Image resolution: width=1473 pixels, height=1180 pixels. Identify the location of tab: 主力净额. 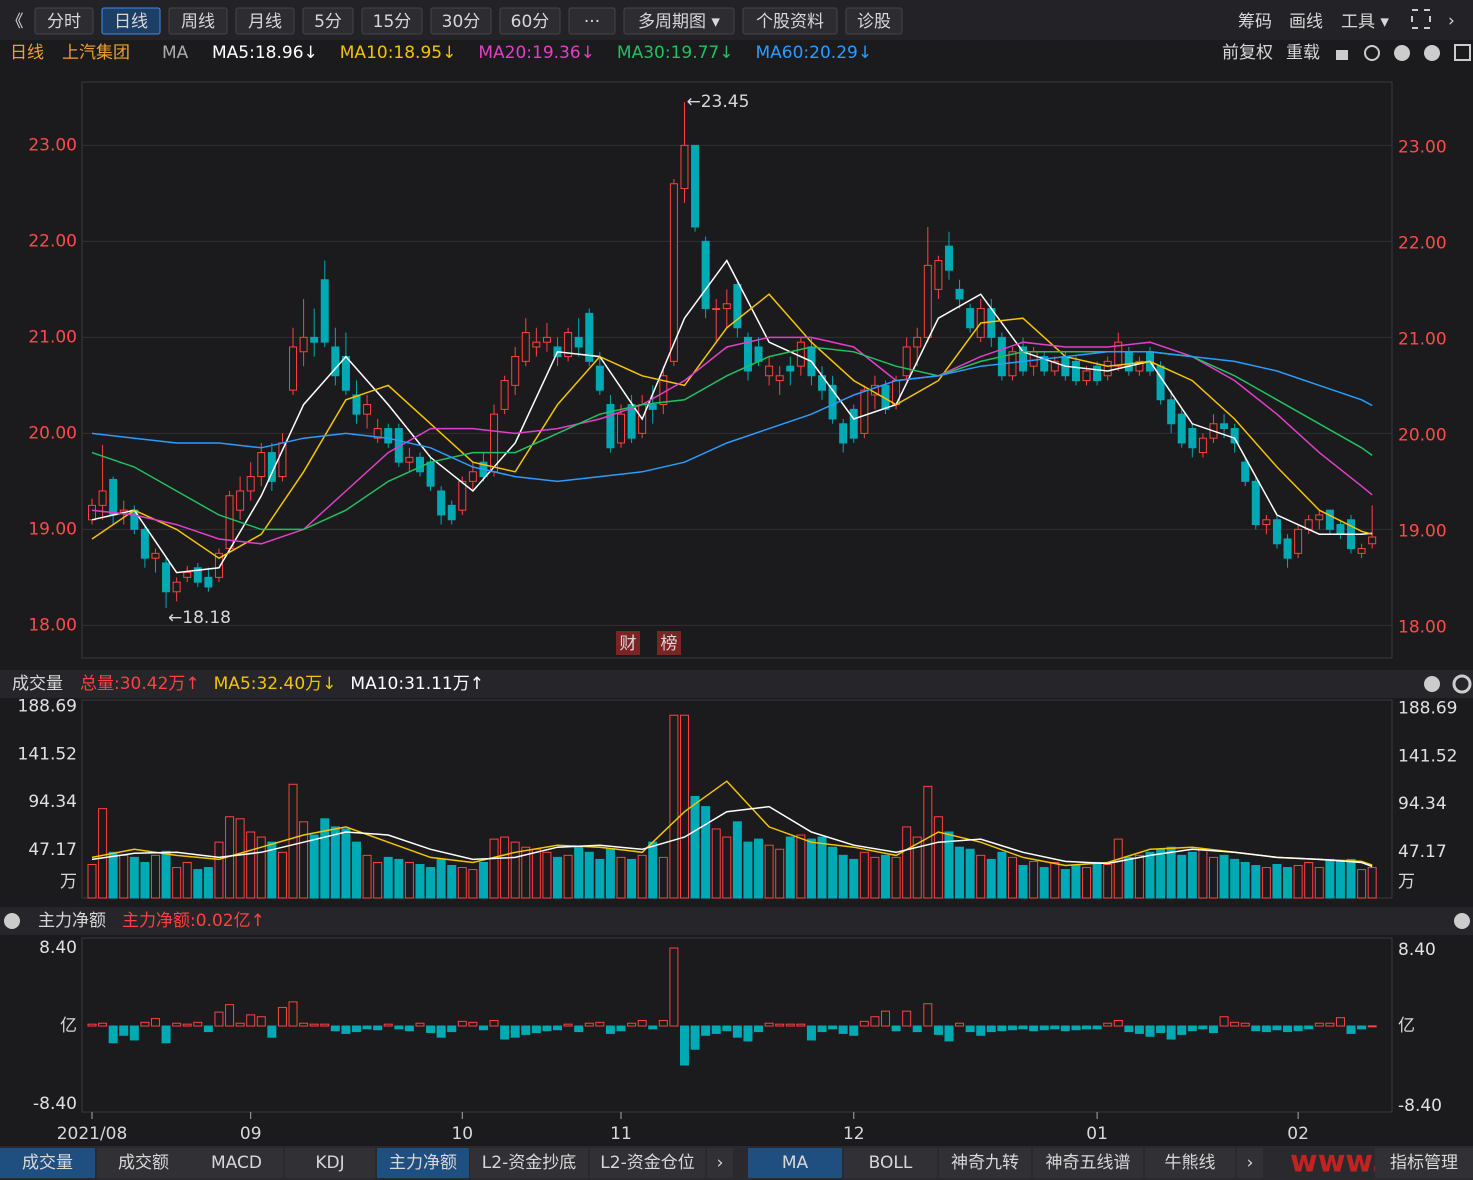
(423, 1163).